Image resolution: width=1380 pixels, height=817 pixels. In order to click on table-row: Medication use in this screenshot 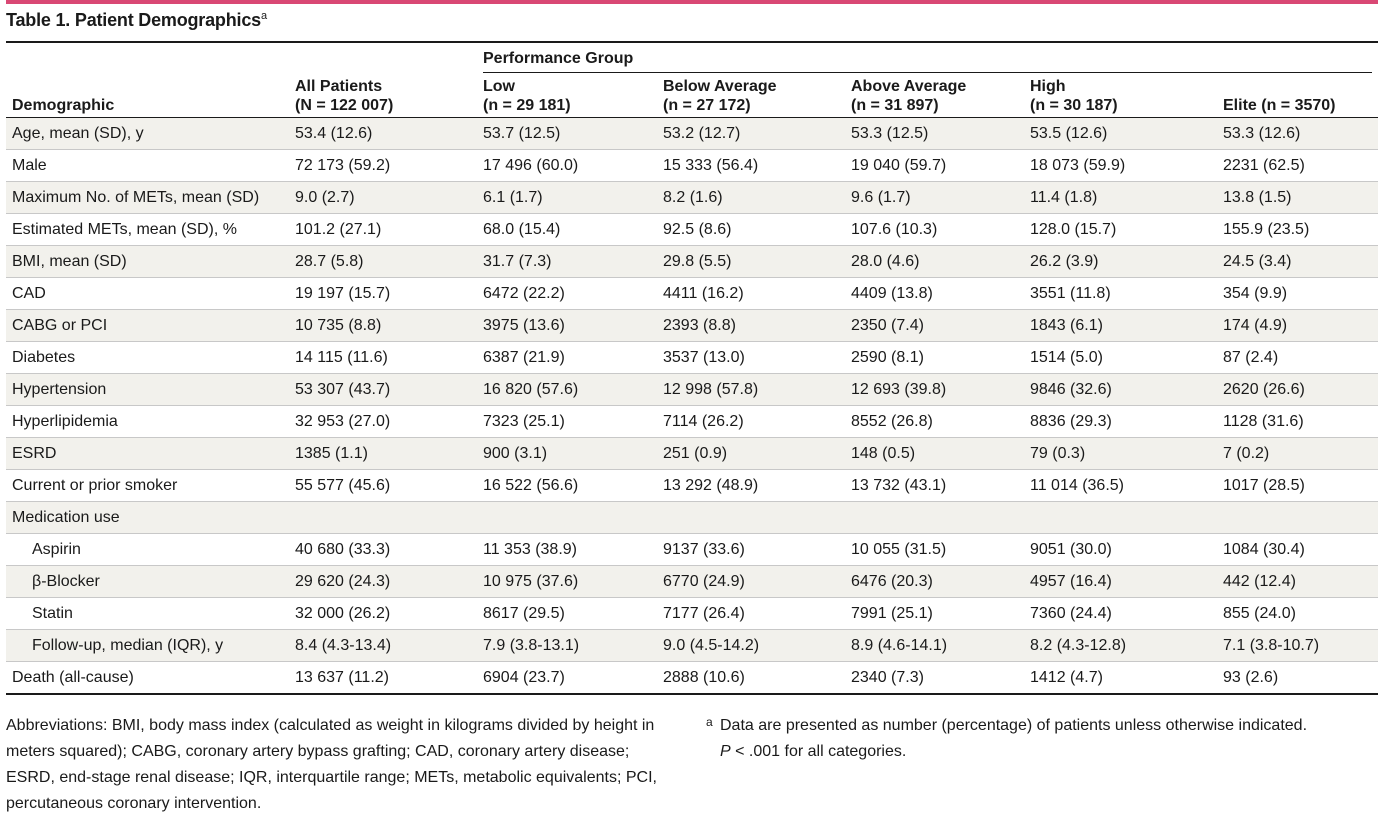, I will do `click(692, 517)`.